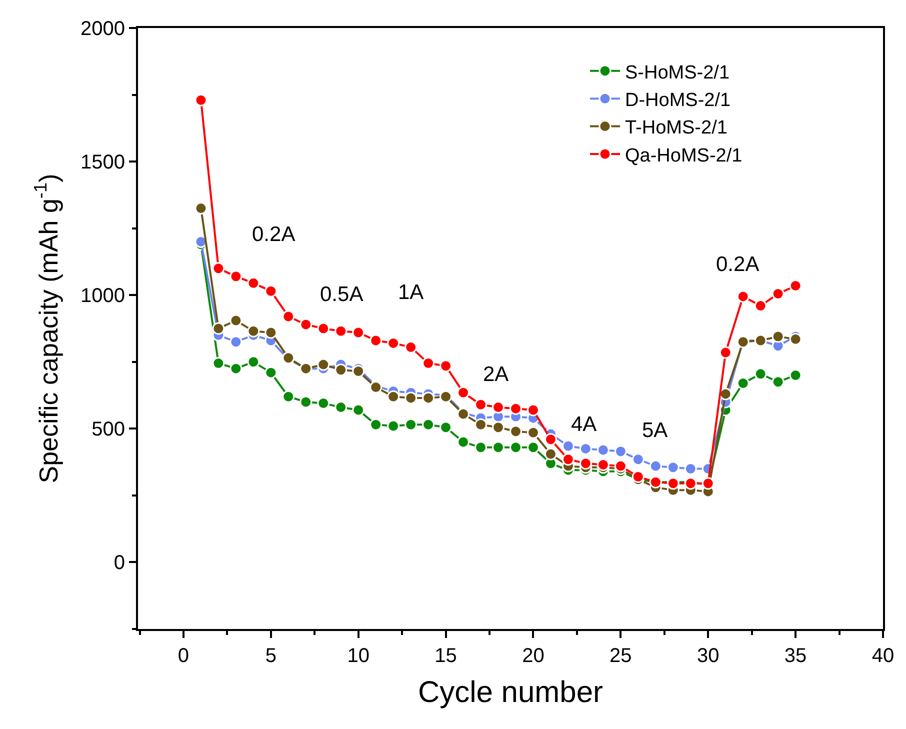 The height and width of the screenshot is (729, 906). Describe the element at coordinates (102, 163) in the screenshot. I see `y-tick-label: 1500` at that location.